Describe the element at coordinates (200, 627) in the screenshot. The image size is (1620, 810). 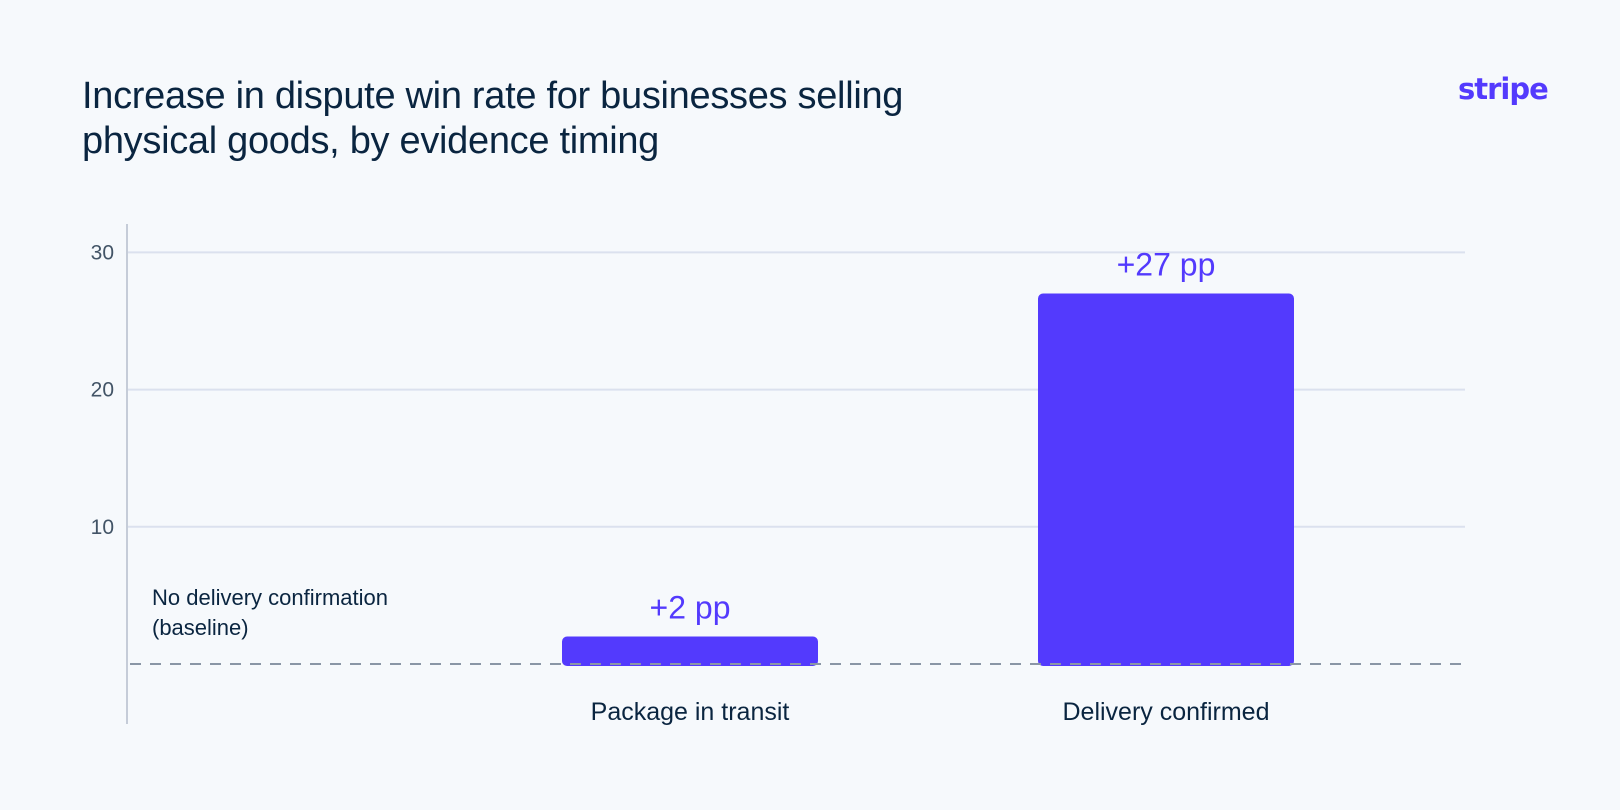
I see `baseline-label-line: (baseline)` at that location.